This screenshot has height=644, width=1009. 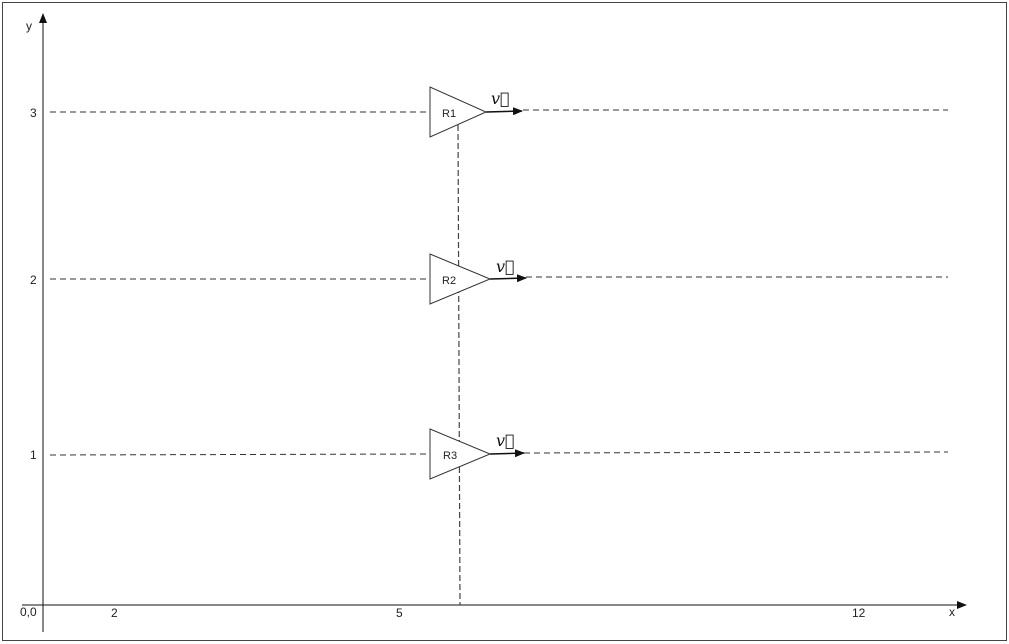 I want to click on x-tick-label: 2, so click(x=114, y=613).